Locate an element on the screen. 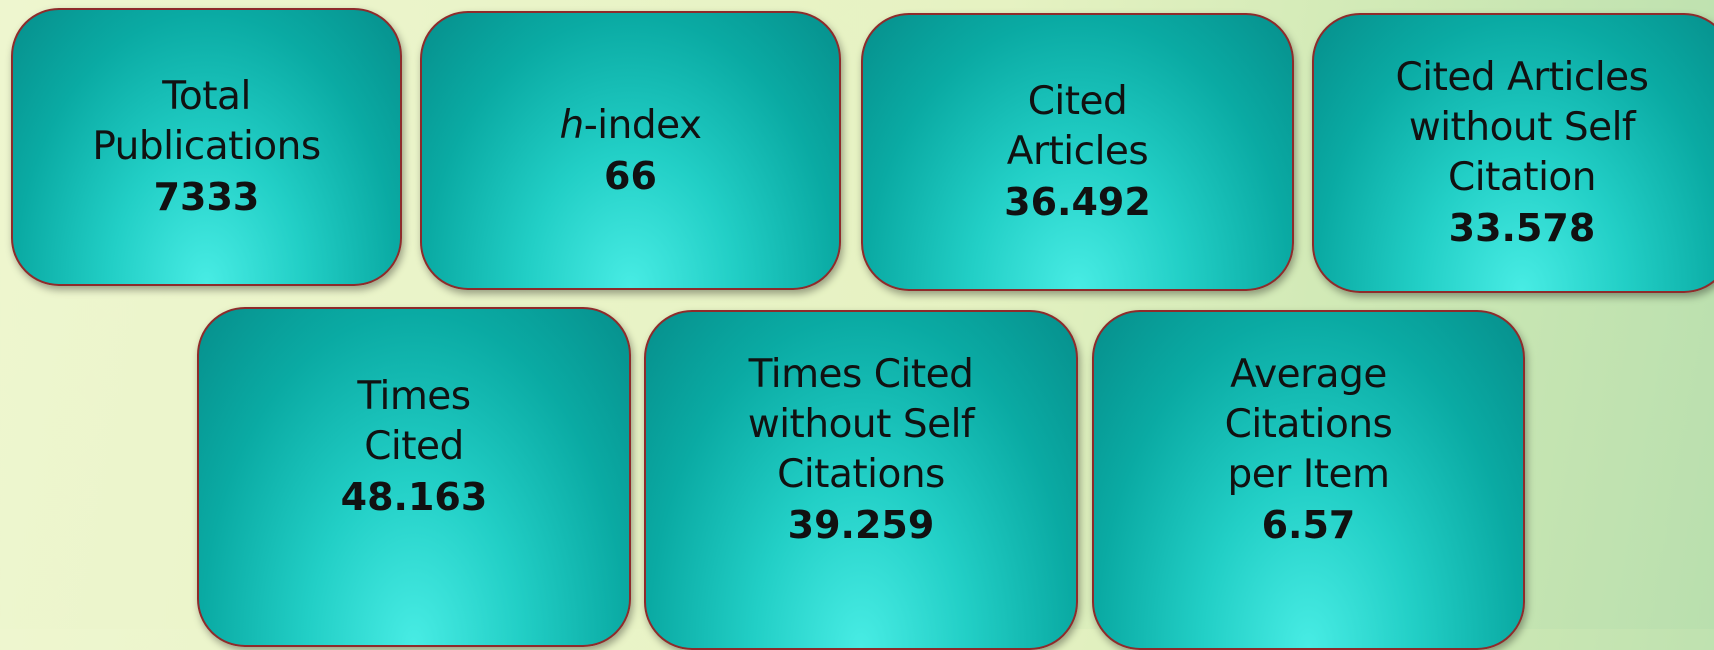 The height and width of the screenshot is (650, 1714). card-value: 6.57 is located at coordinates (1308, 525).